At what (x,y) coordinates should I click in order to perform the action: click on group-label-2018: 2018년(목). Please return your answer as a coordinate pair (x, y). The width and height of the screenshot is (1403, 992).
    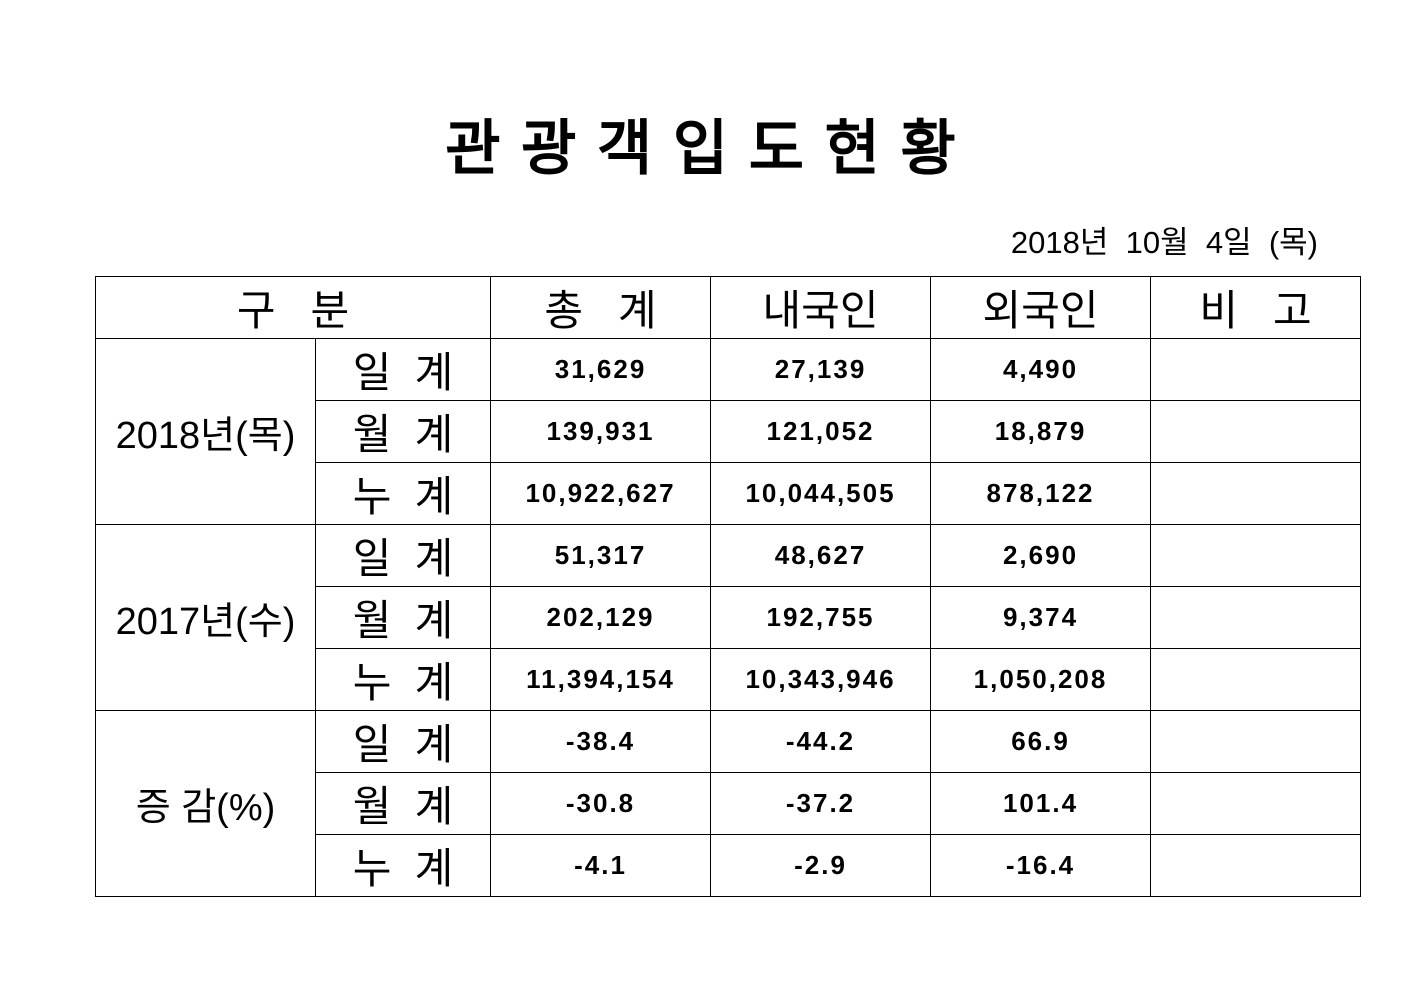
    Looking at the image, I should click on (205, 431).